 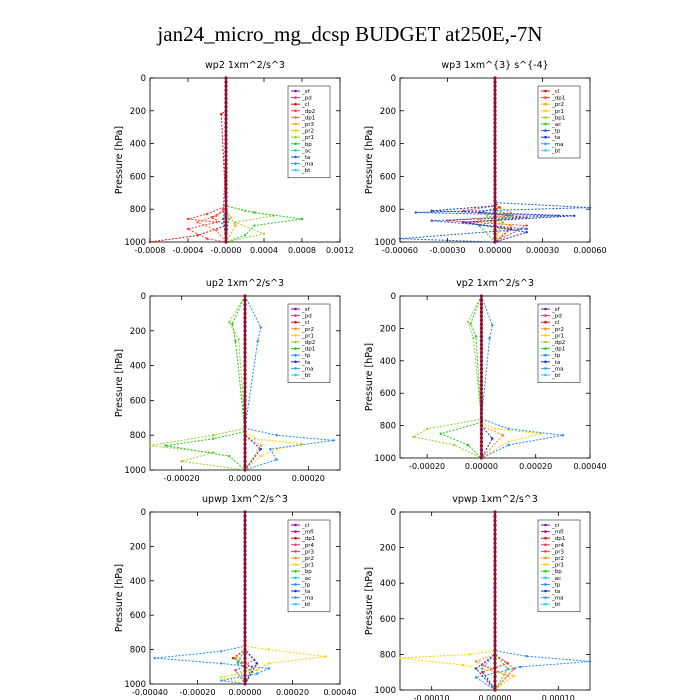 I want to click on y-tick-label: 800, so click(x=388, y=427).